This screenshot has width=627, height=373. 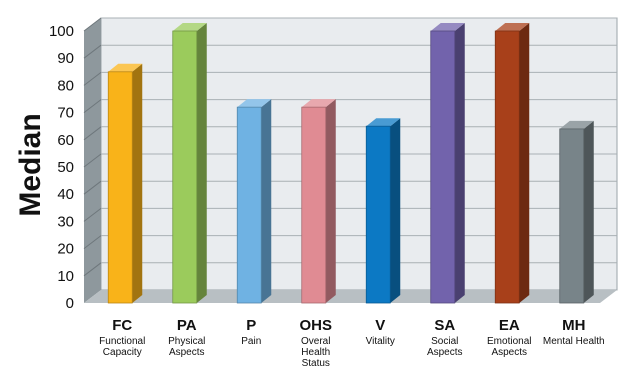 I want to click on category-label: Vitality, so click(x=380, y=341).